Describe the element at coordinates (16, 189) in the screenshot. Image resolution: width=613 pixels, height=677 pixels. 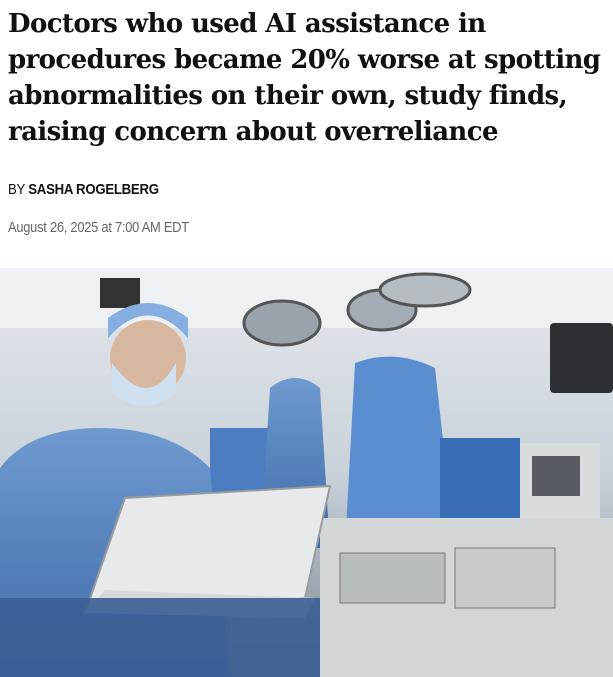
I see `byline-prefix: BY` at that location.